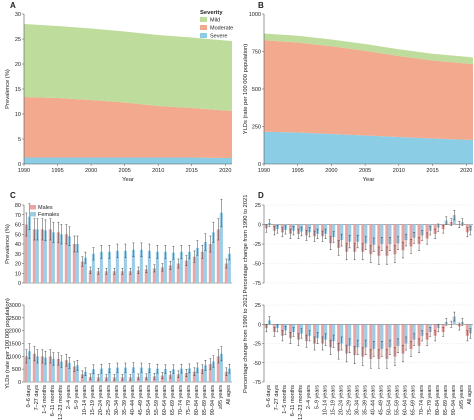 The image size is (474, 420). What do you see at coordinates (203, 19) in the screenshot?
I see `legend-swatch-mild` at bounding box center [203, 19].